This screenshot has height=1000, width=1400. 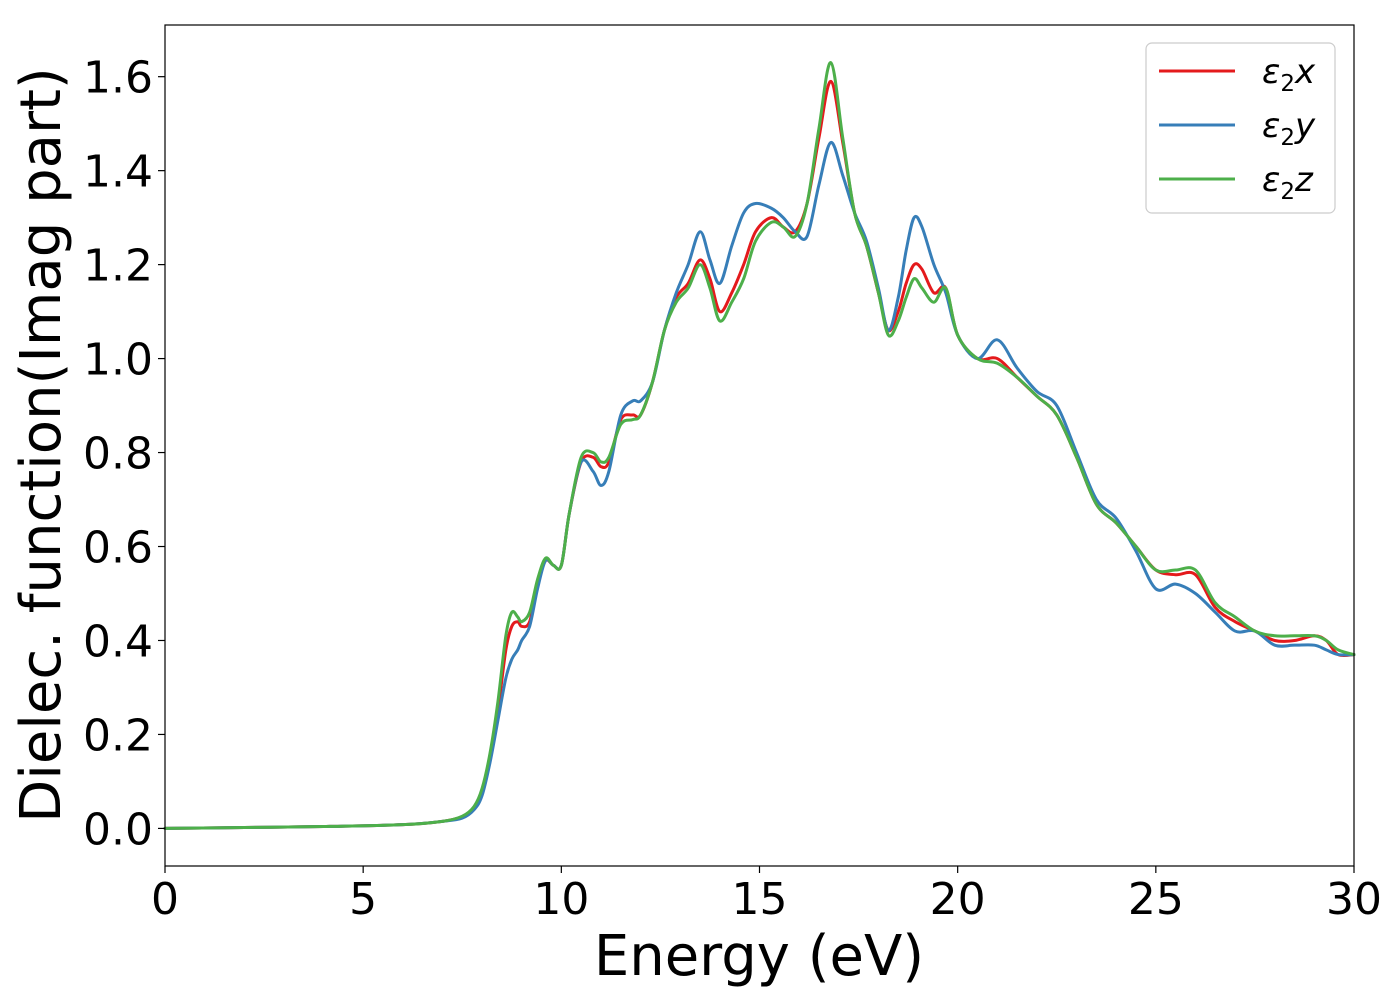 What do you see at coordinates (958, 899) in the screenshot?
I see `x-tick-label: 20` at bounding box center [958, 899].